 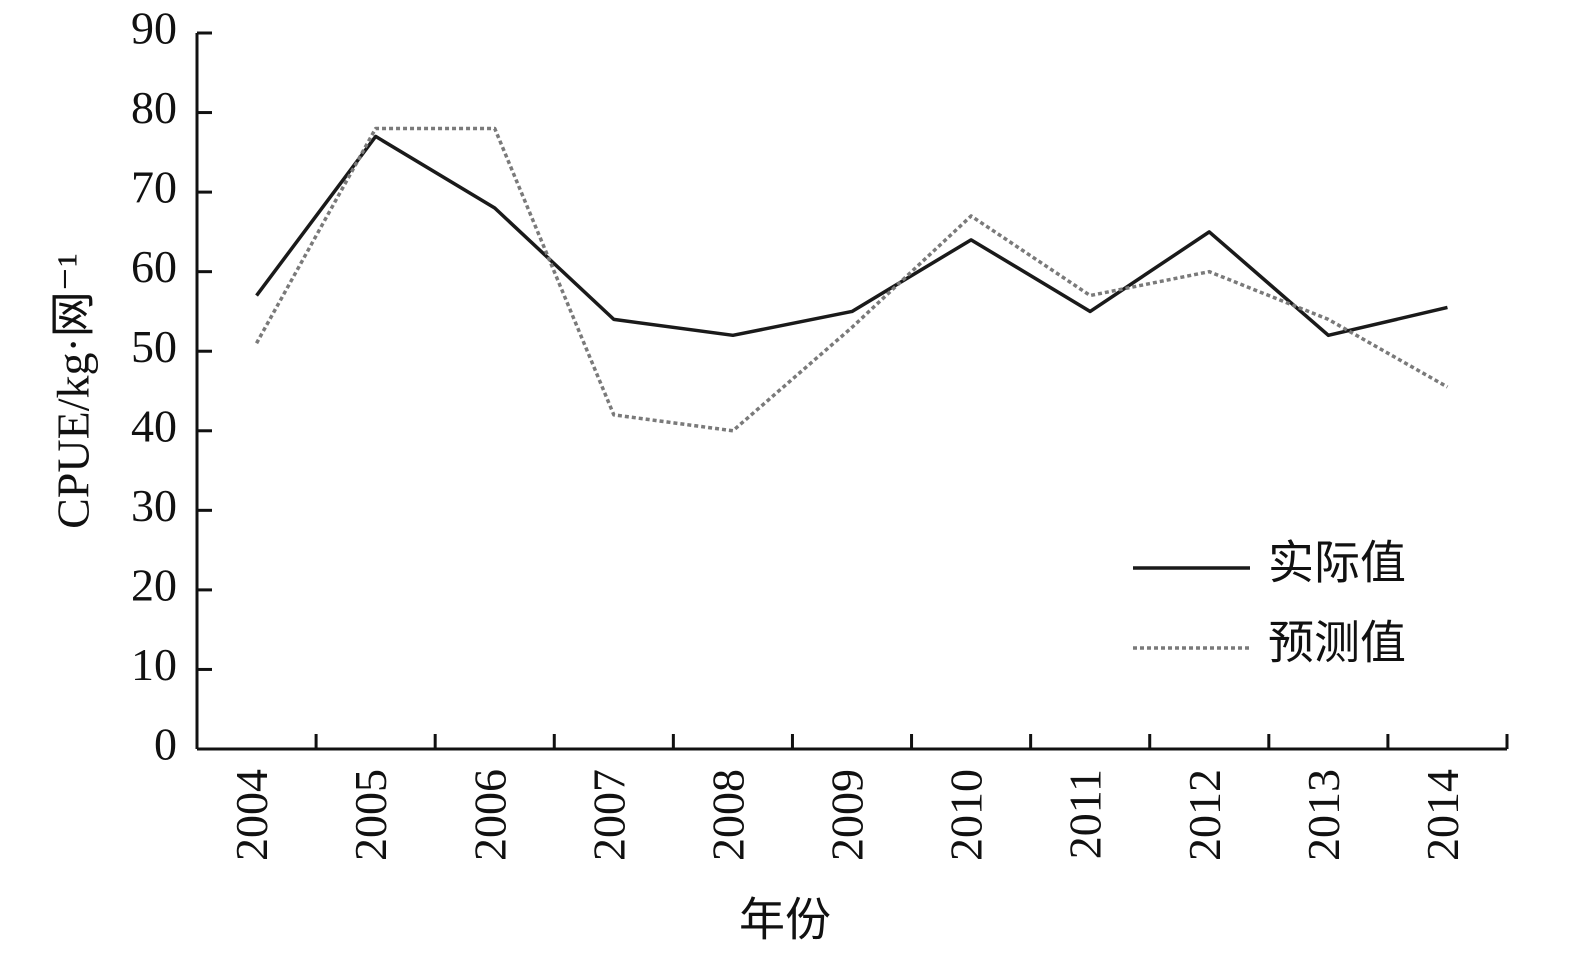 What do you see at coordinates (1337, 643) in the screenshot?
I see `legend-label: 预测值` at bounding box center [1337, 643].